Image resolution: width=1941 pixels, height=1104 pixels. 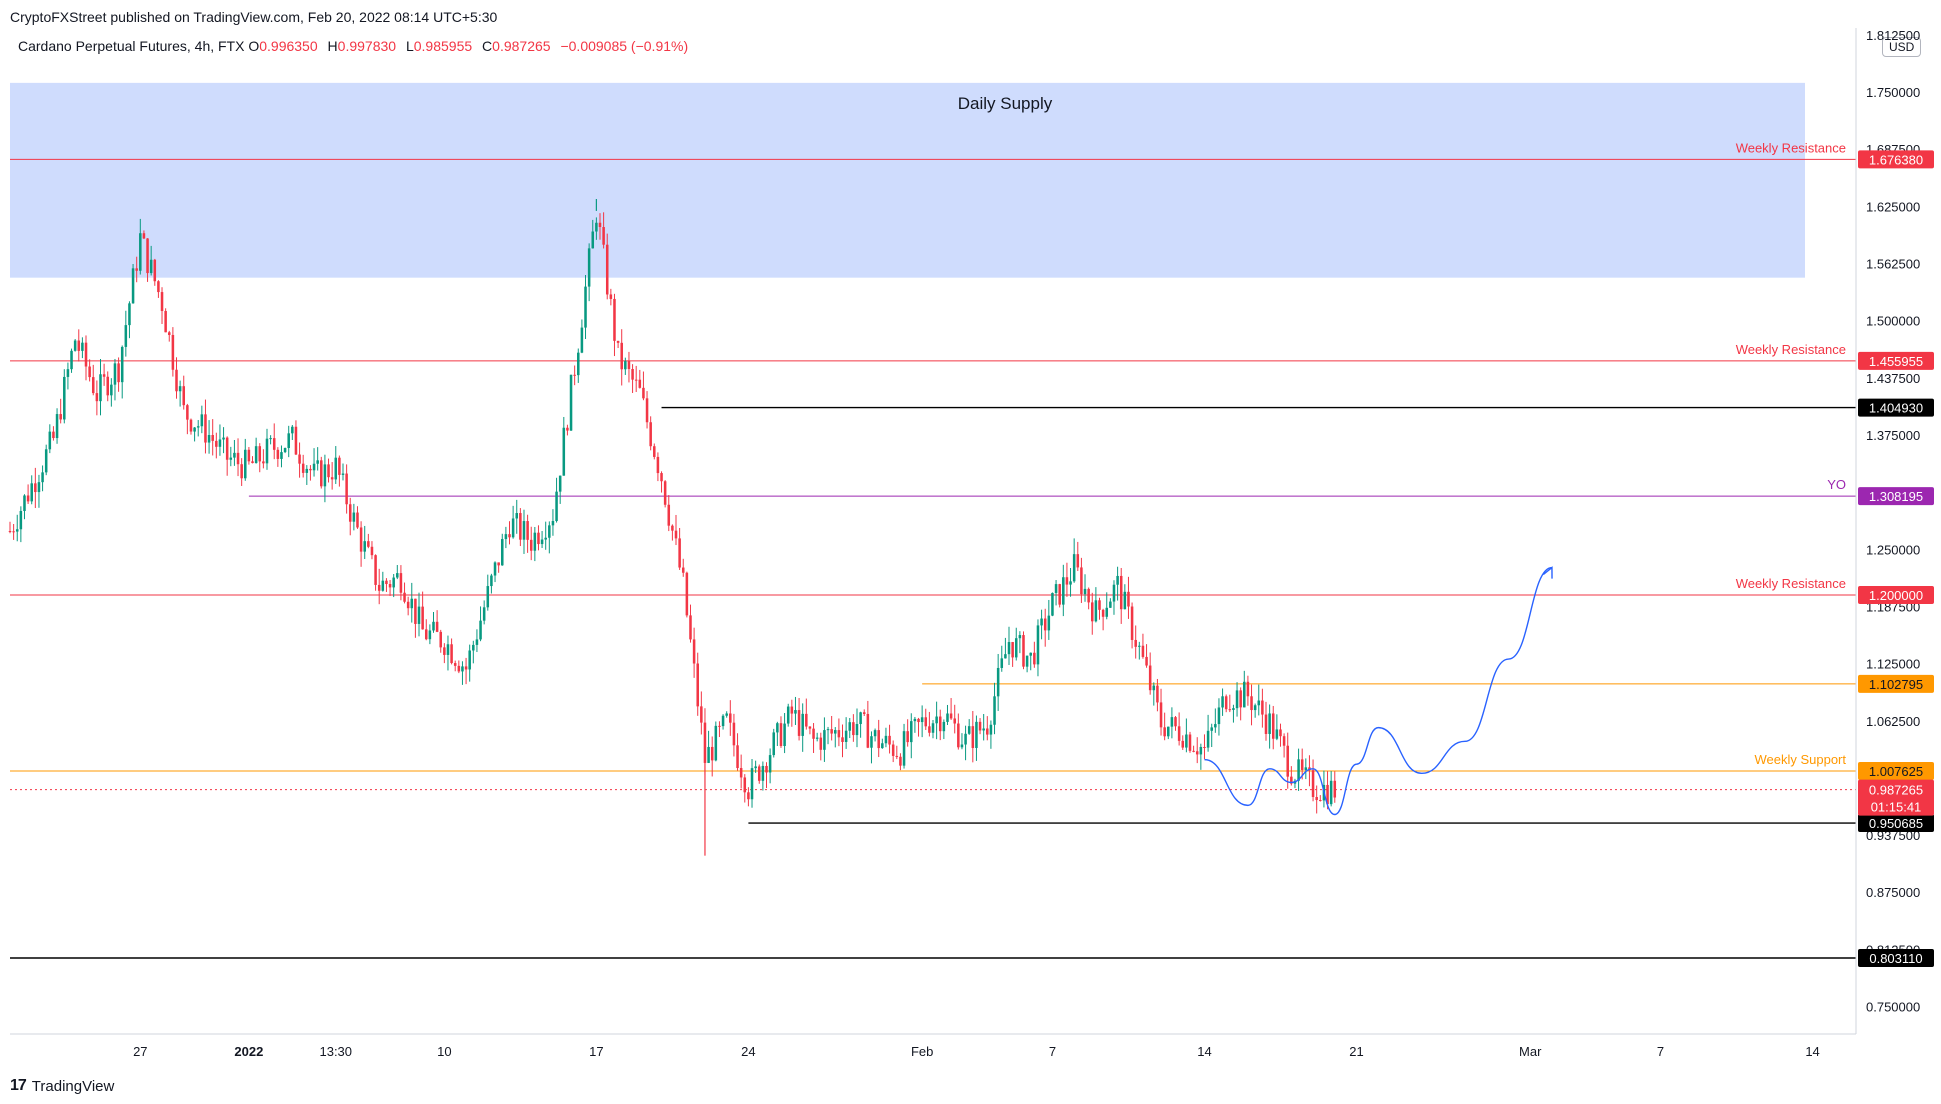 What do you see at coordinates (1902, 47) in the screenshot?
I see `currency-button: USD` at bounding box center [1902, 47].